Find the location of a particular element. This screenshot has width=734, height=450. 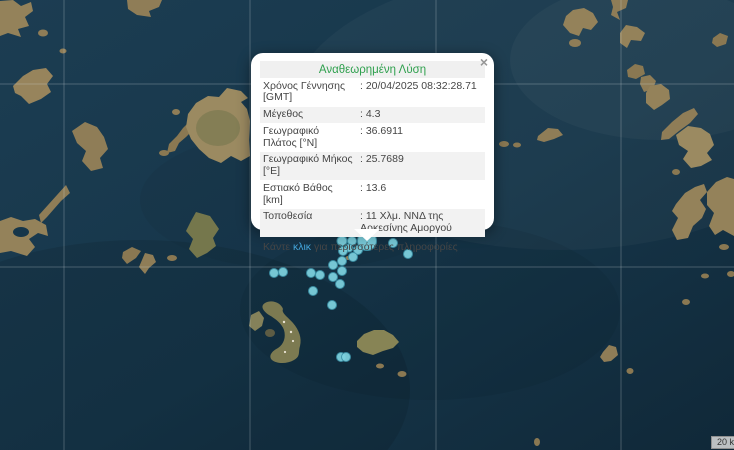

table-row: Μέγεθος : 4.3 is located at coordinates (372, 115).